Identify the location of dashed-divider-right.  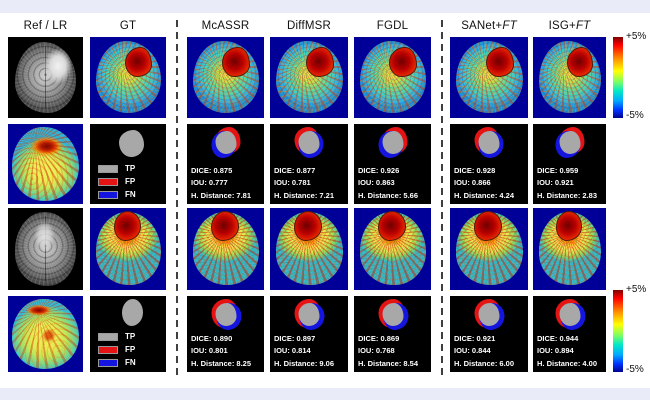
(442, 199).